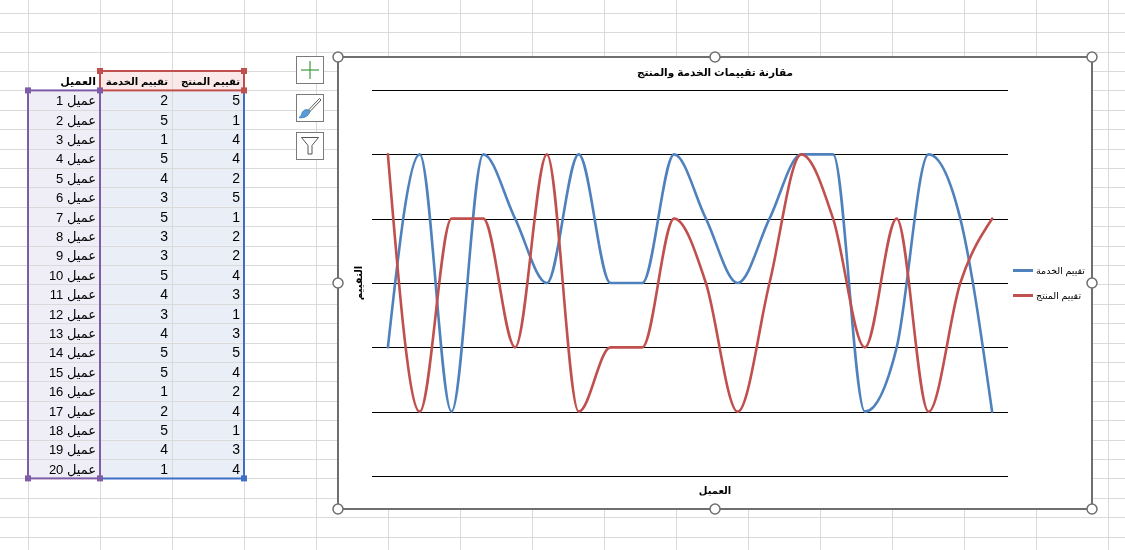 The width and height of the screenshot is (1125, 550). What do you see at coordinates (1059, 296) in the screenshot?
I see `legend-label: تقييم المنتج` at bounding box center [1059, 296].